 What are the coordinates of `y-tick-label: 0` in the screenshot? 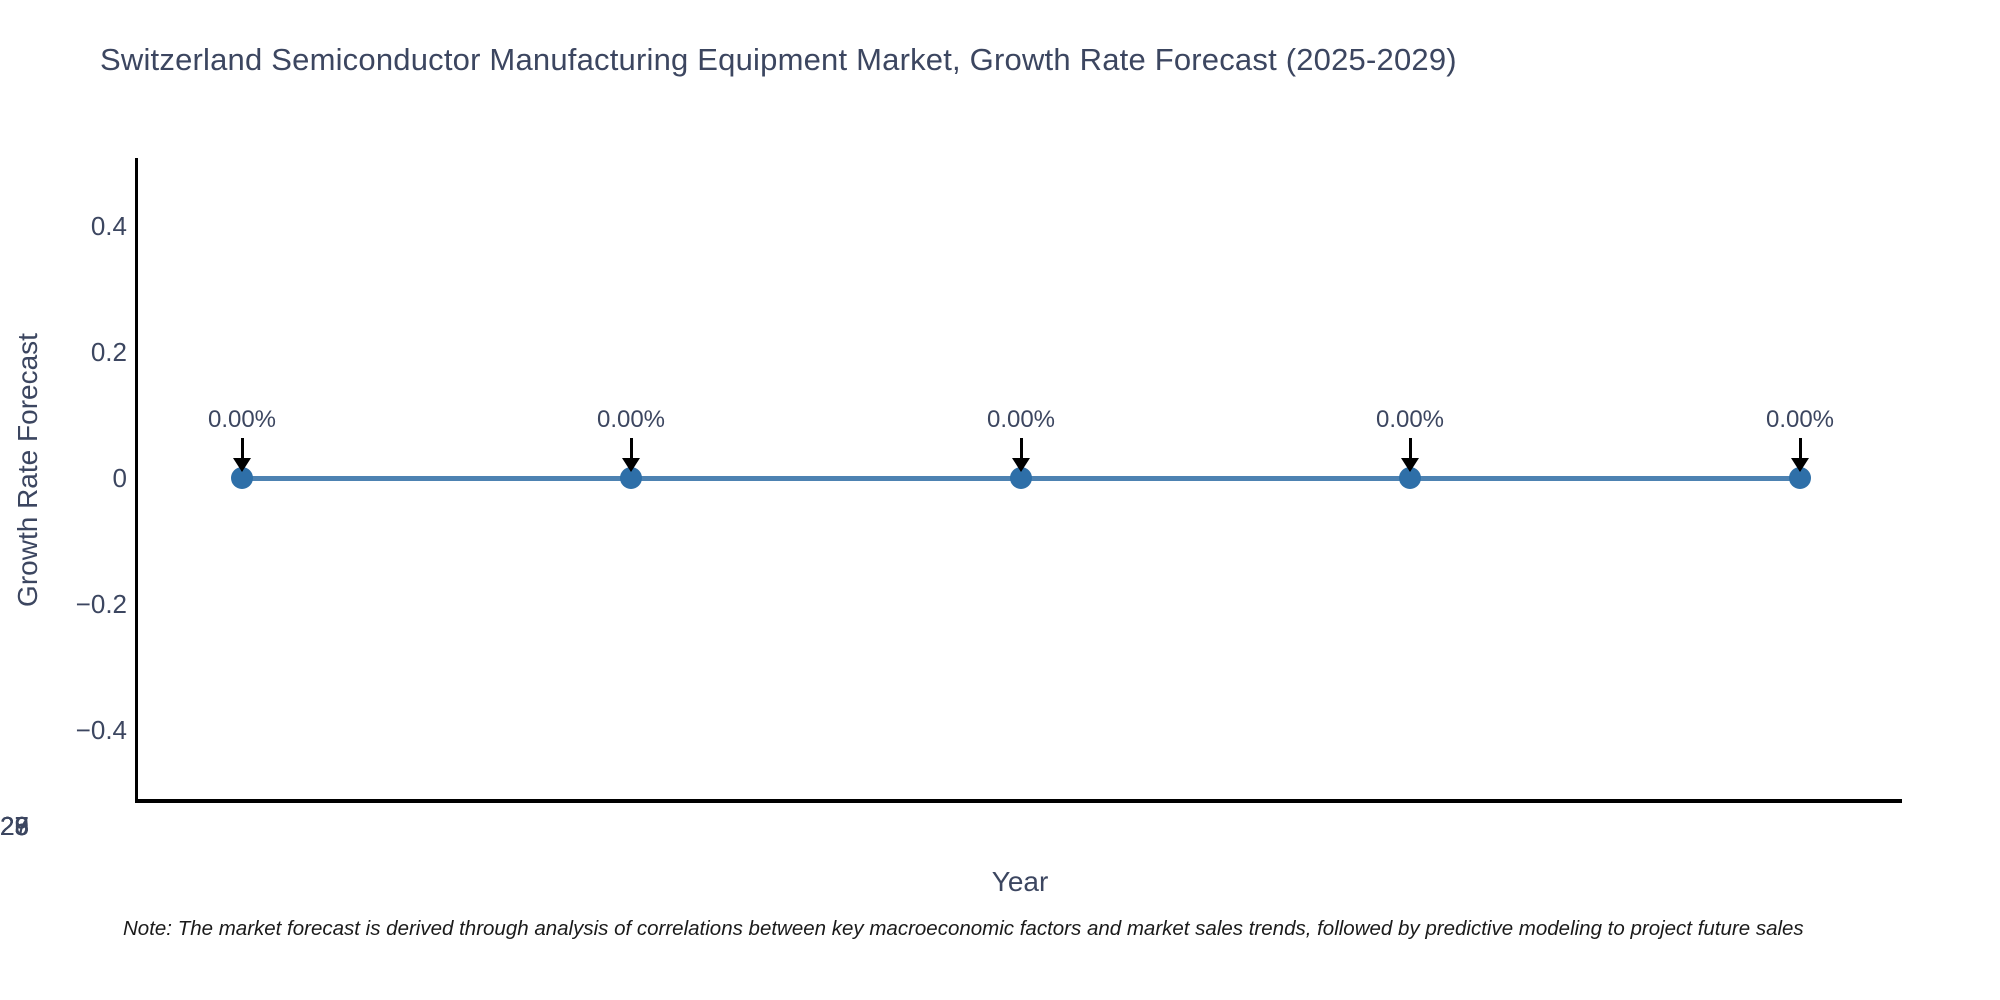 It's located at (119, 478).